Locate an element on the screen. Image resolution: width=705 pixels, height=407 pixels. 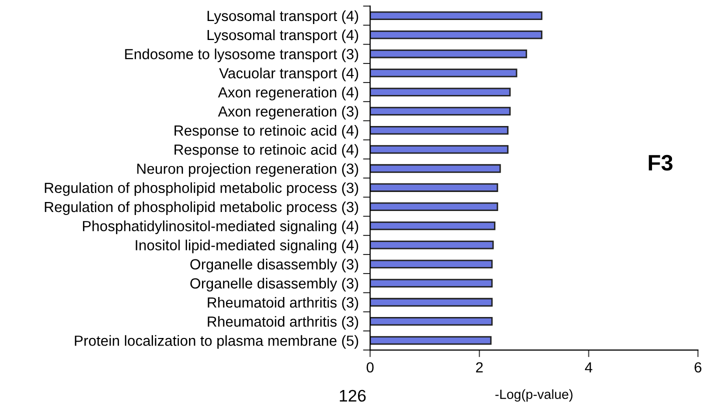
annotation: F3 is located at coordinates (660, 162).